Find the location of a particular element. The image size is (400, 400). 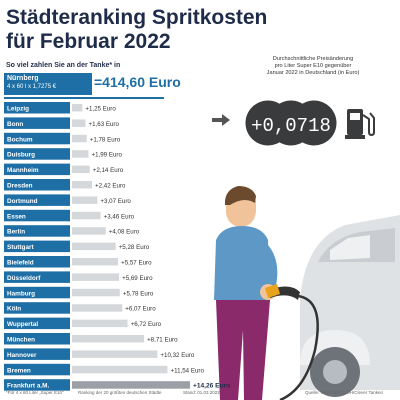

price-change-value: +0,0718 is located at coordinates (291, 126).